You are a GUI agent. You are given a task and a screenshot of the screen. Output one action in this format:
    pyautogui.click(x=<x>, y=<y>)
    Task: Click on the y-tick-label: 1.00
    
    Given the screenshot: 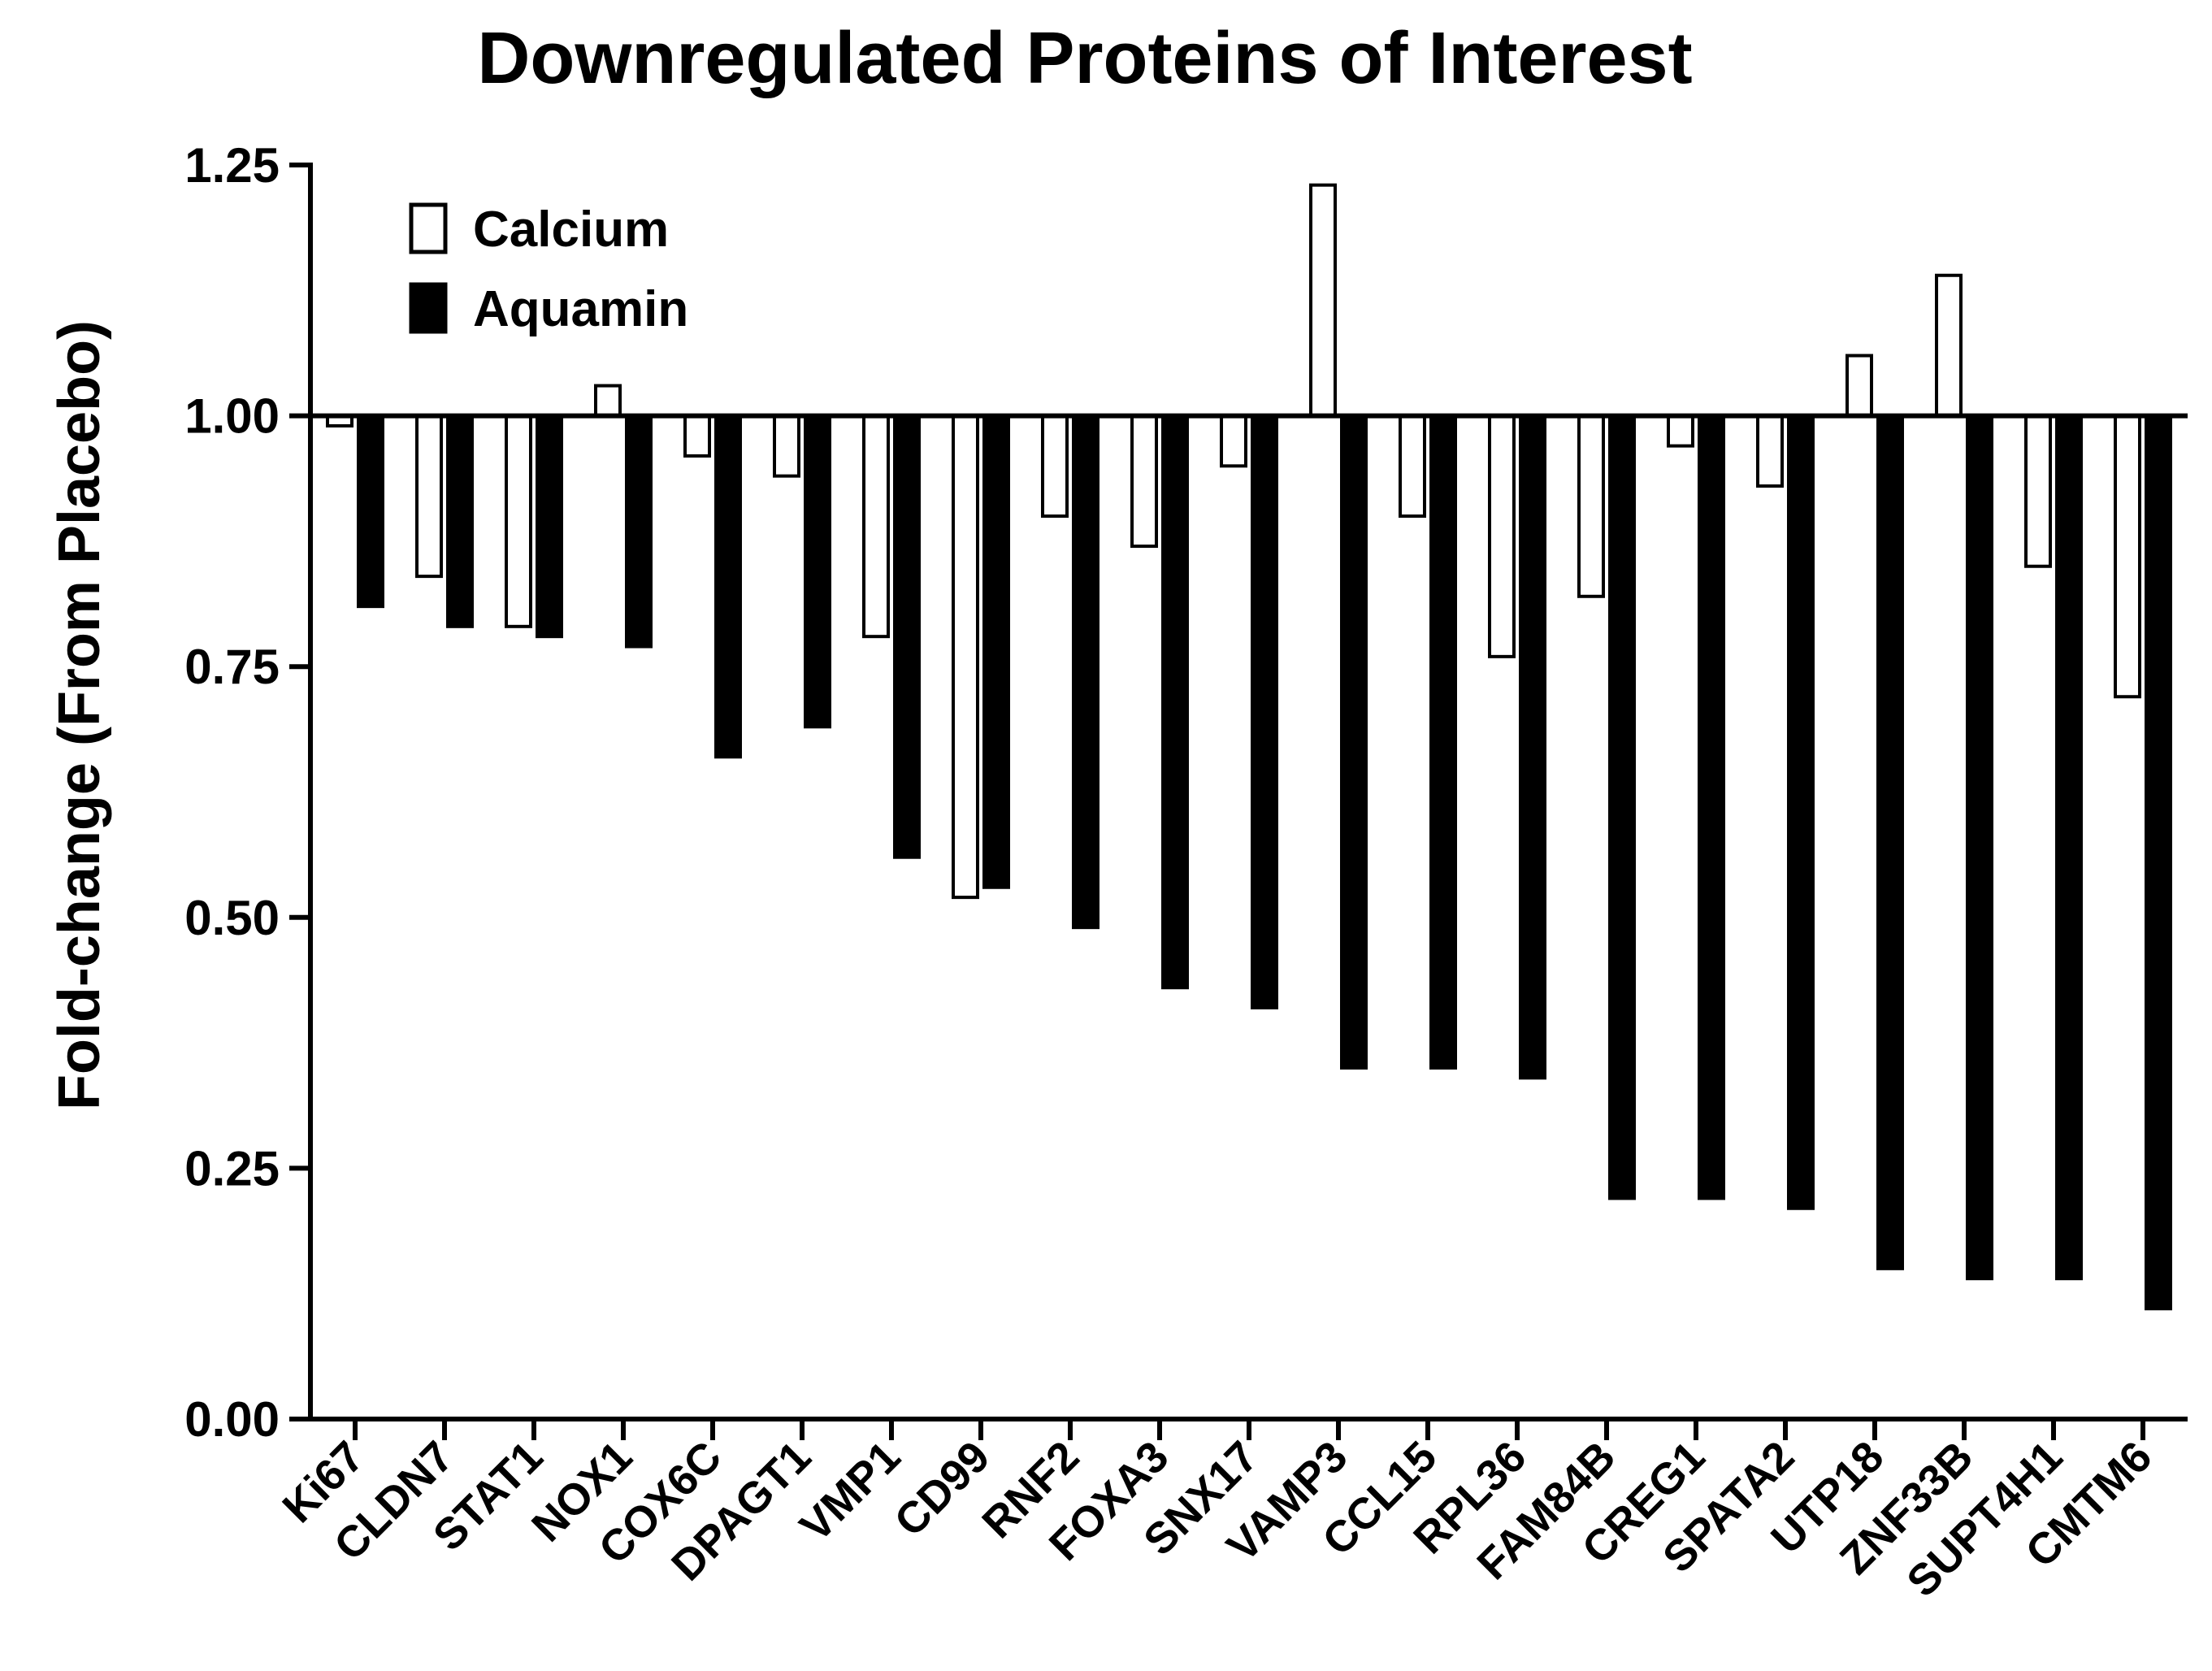 What is the action you would take?
    pyautogui.click(x=232, y=416)
    